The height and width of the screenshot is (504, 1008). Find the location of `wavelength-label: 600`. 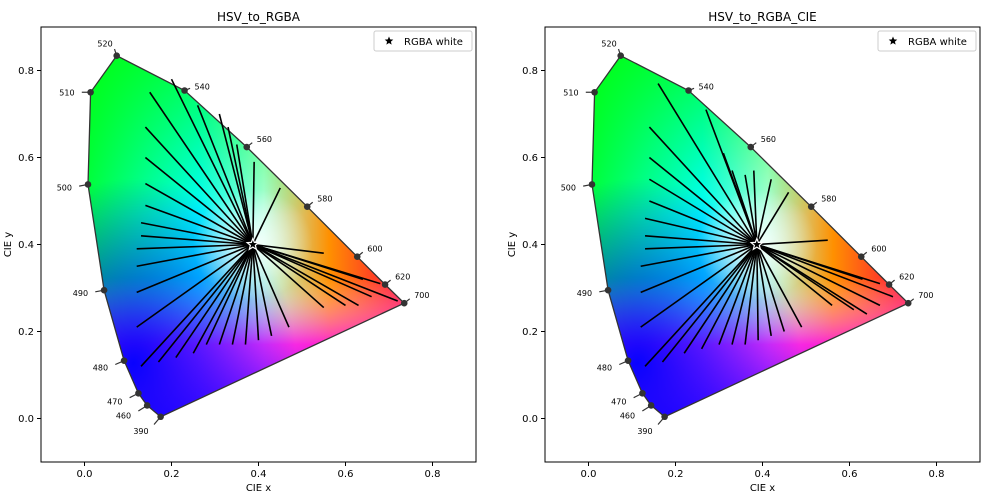

wavelength-label: 600 is located at coordinates (878, 249).